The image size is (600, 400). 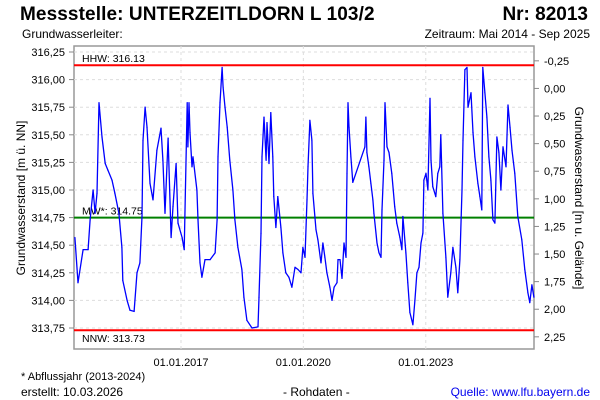 I want to click on y-right-tick-label: 0,00, so click(x=554, y=89).